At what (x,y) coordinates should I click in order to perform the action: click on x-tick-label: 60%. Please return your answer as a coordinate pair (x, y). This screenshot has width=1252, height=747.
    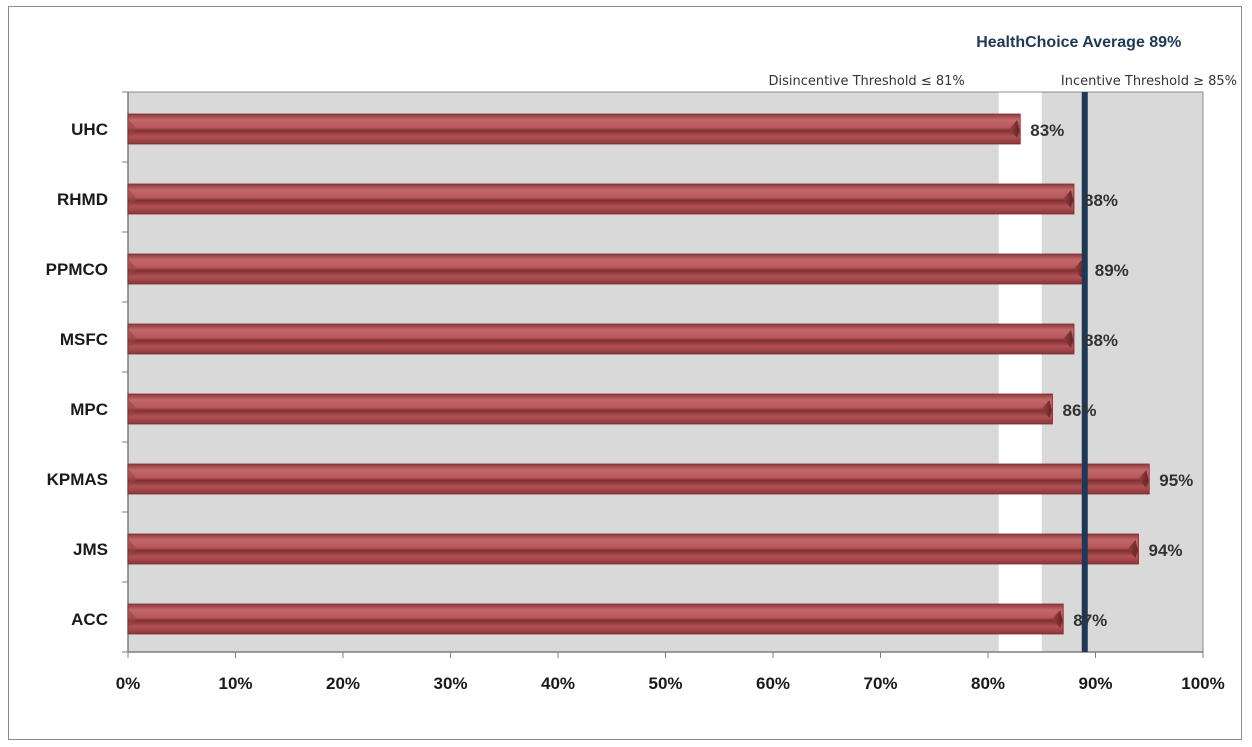
    Looking at the image, I should click on (773, 683).